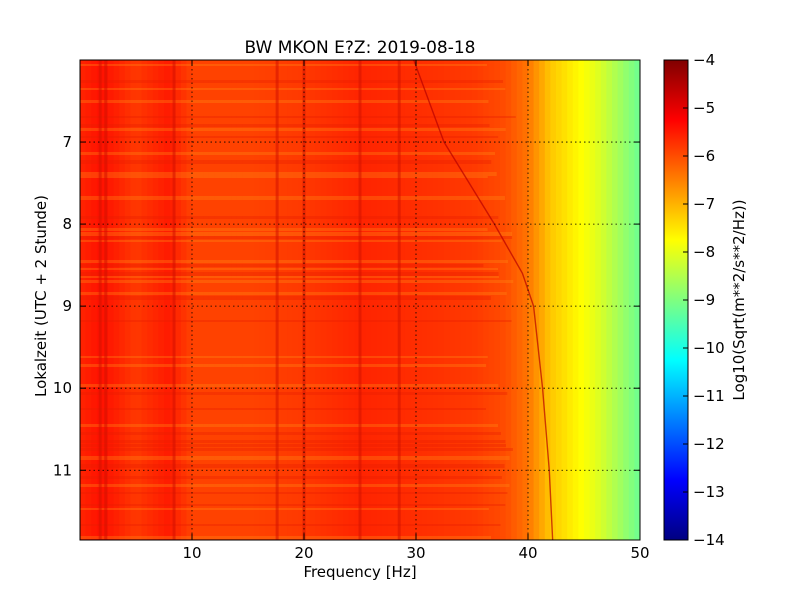 The height and width of the screenshot is (604, 800). I want to click on colorbar-tick-label: −6, so click(704, 156).